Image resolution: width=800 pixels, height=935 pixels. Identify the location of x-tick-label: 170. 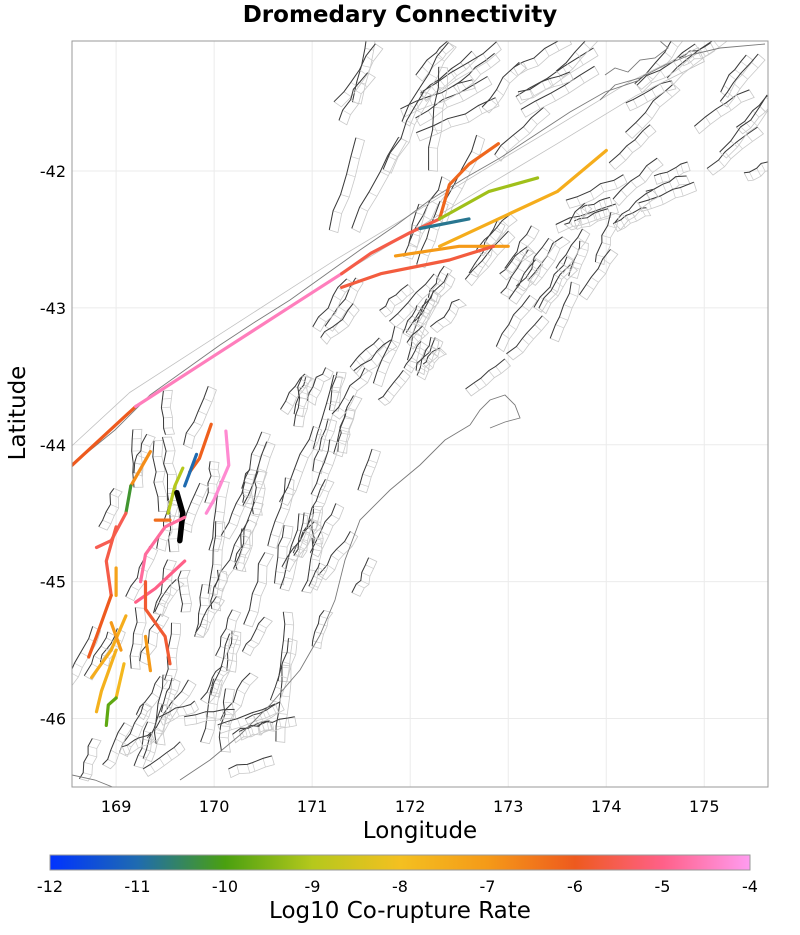
(214, 806).